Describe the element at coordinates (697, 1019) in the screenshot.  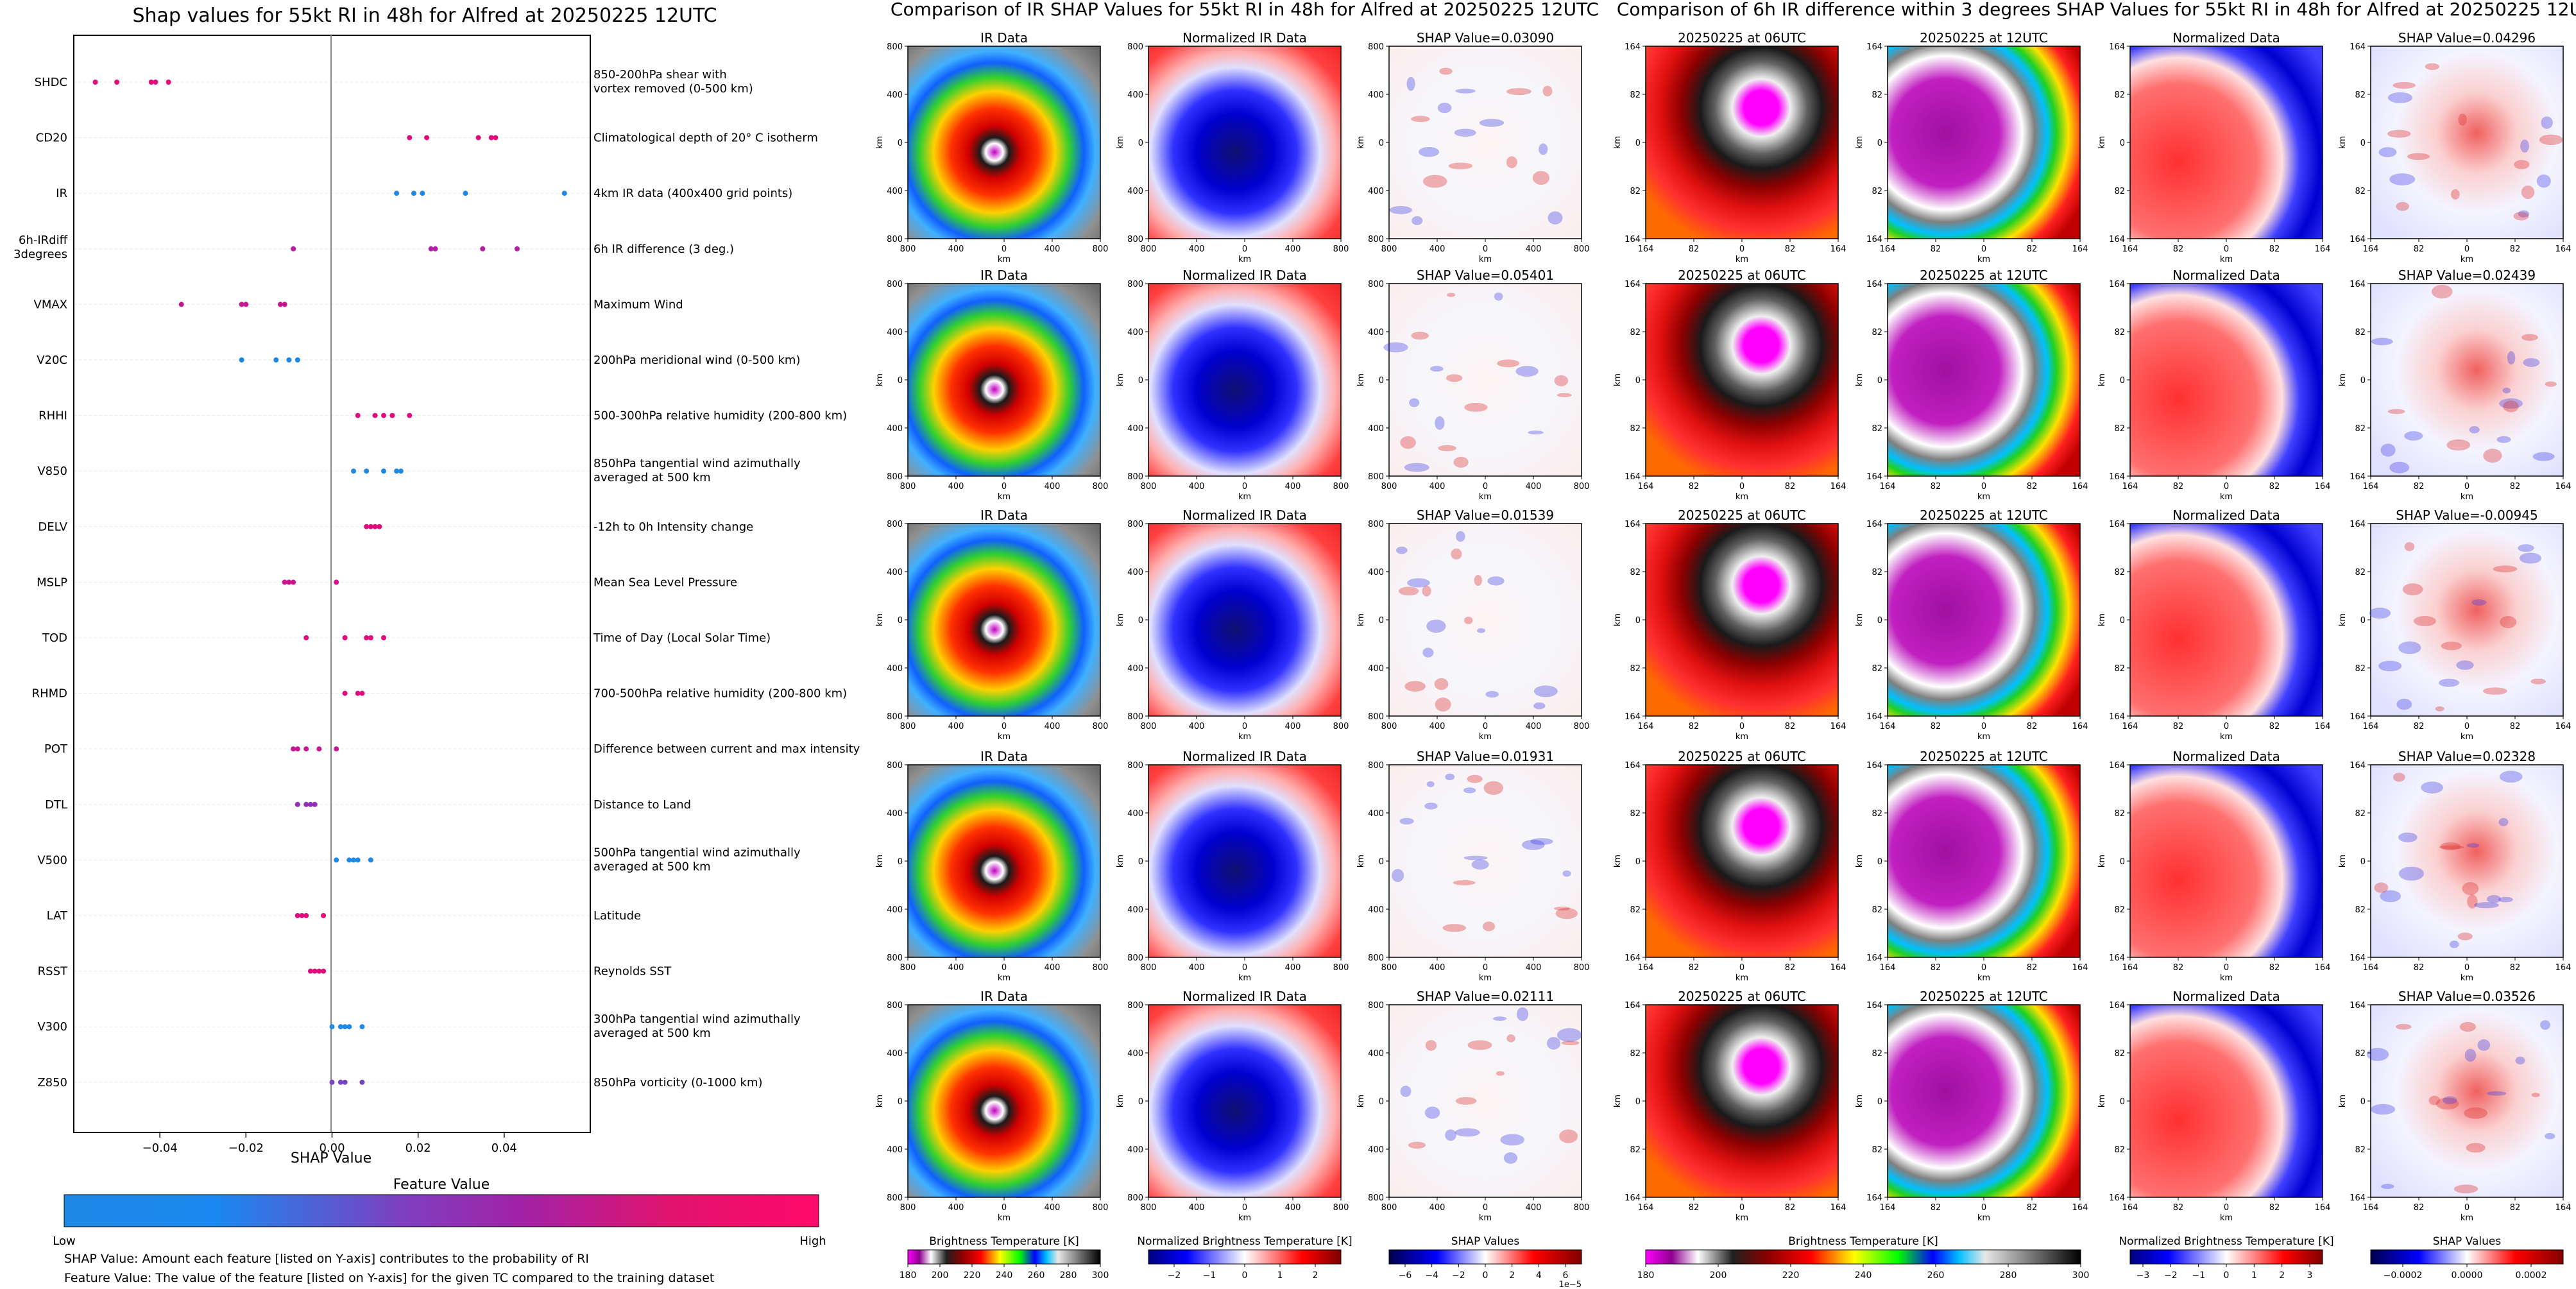
I see `feature-description: 300hPa tangential wind azimuthally` at that location.